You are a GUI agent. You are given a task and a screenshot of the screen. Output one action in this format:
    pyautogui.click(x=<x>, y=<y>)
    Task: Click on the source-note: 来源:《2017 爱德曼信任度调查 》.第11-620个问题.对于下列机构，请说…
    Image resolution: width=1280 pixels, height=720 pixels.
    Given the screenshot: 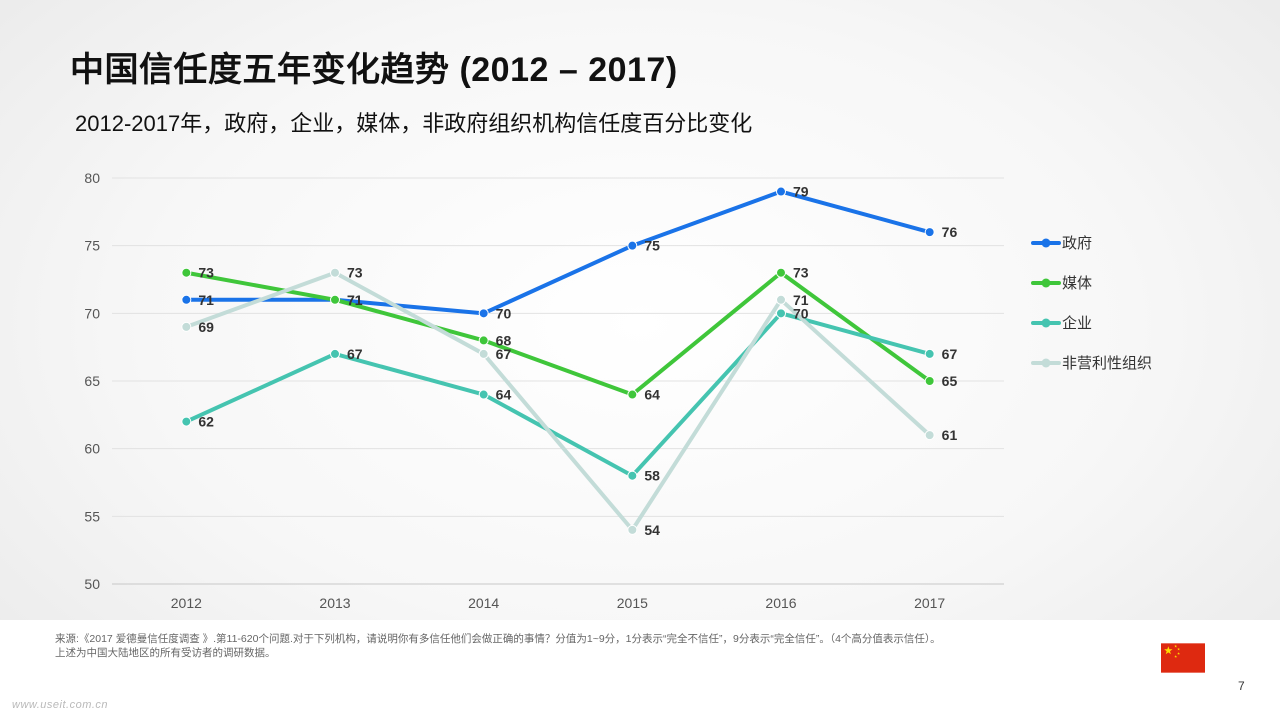 What is the action you would take?
    pyautogui.click(x=498, y=646)
    